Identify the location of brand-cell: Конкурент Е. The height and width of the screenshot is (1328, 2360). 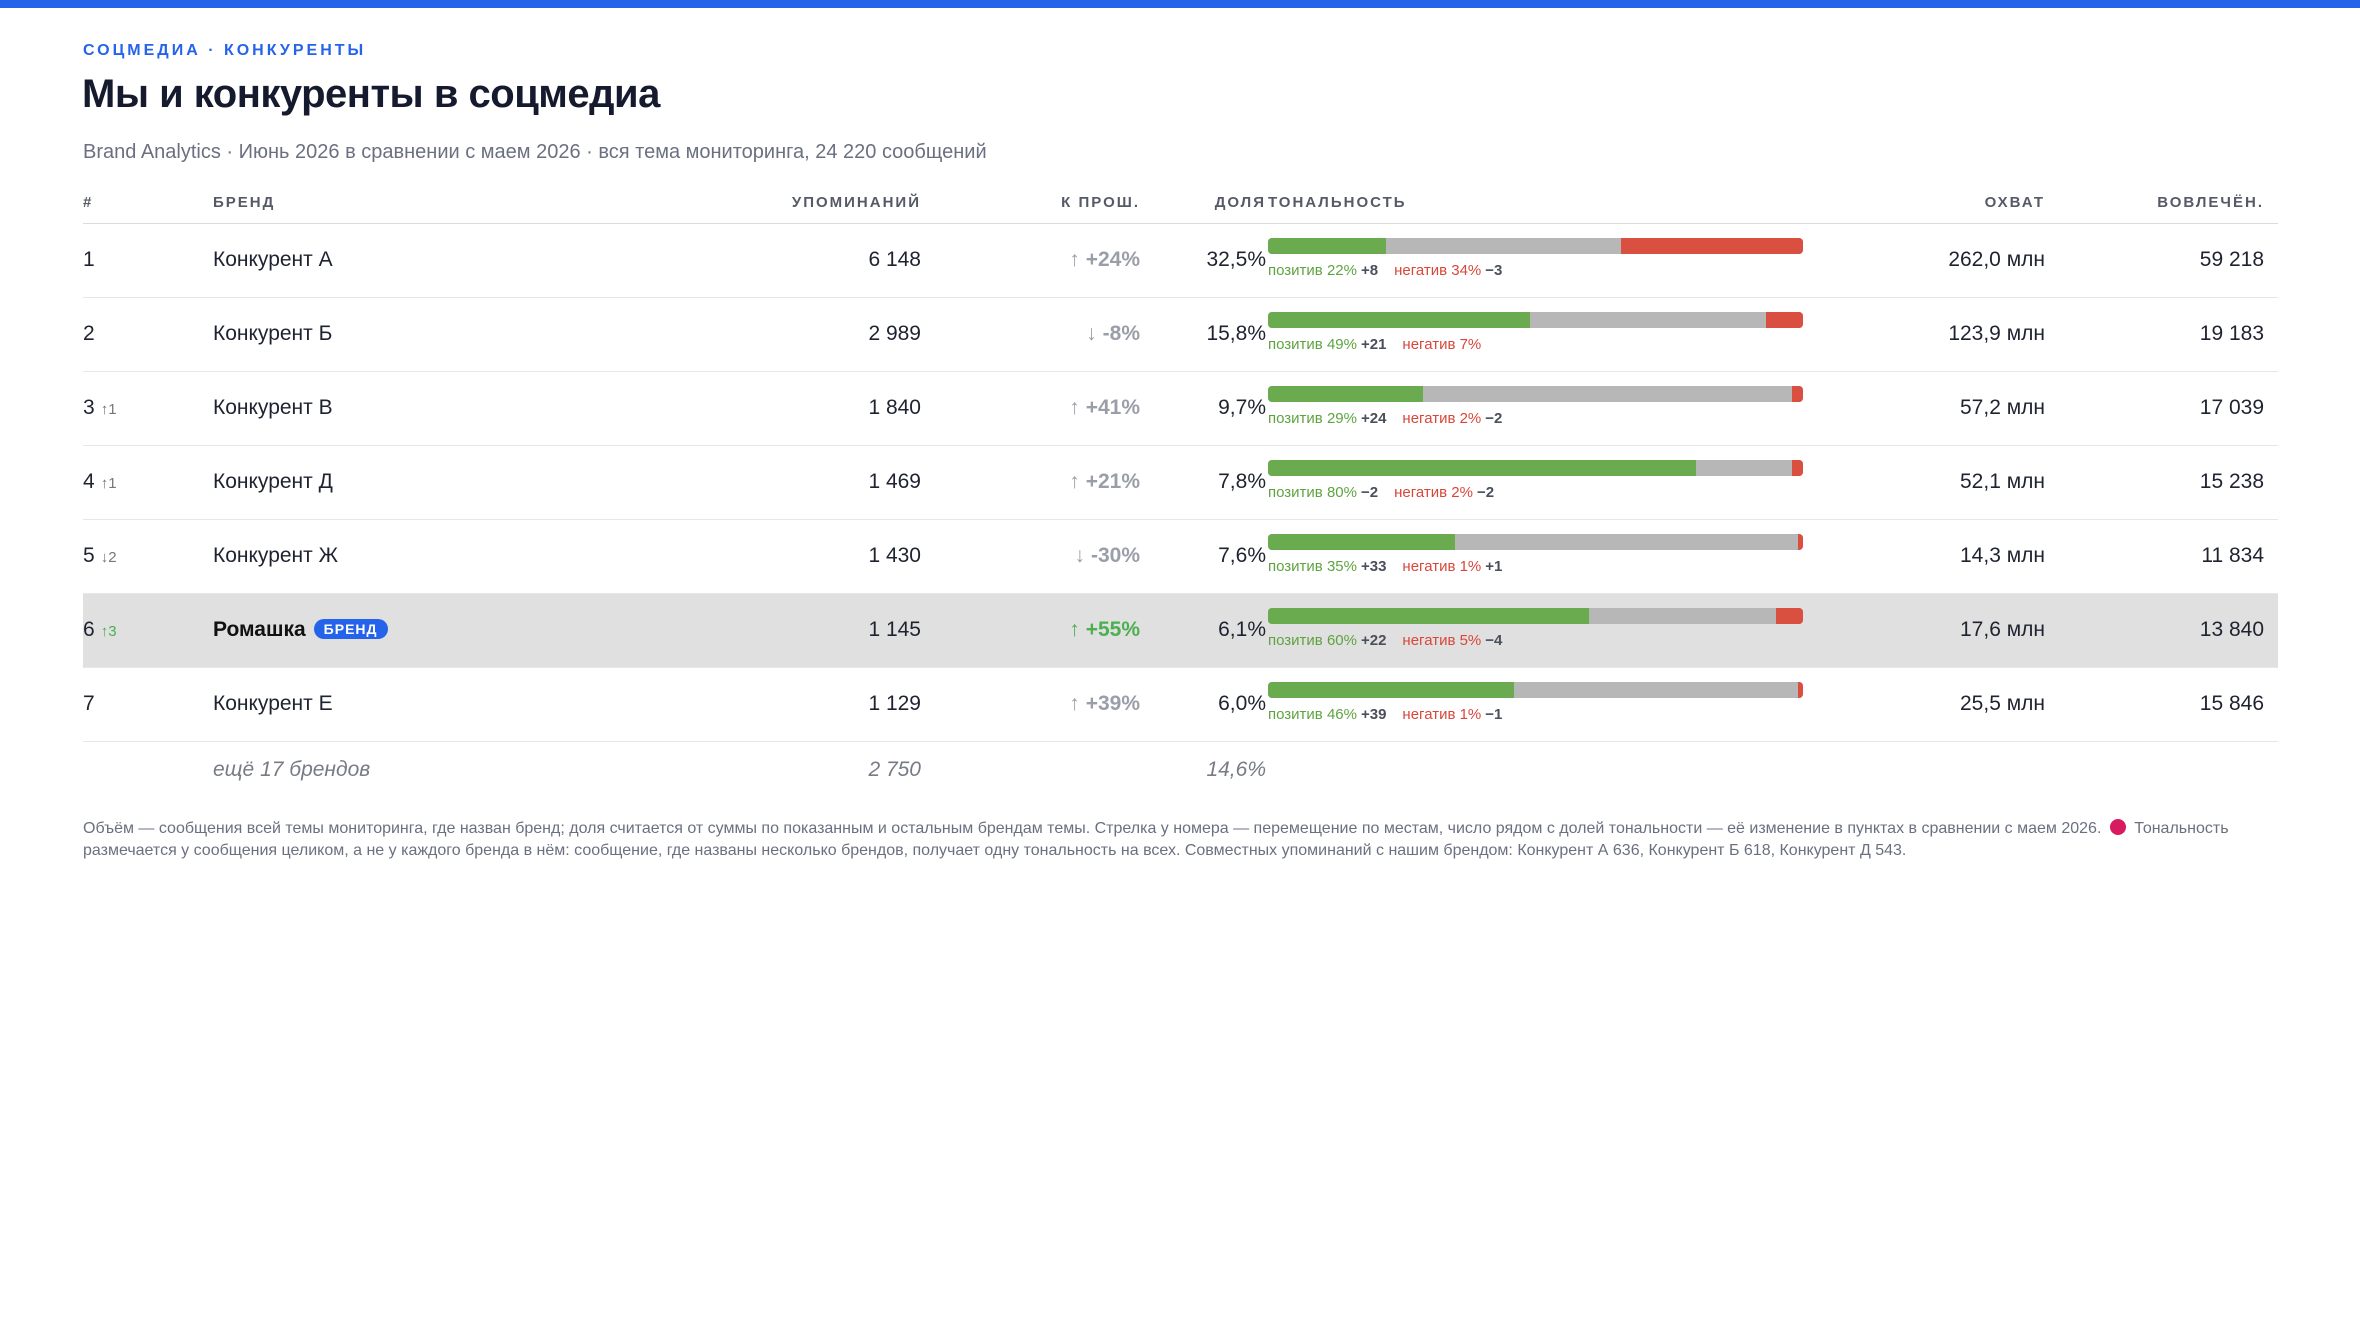
(273, 704).